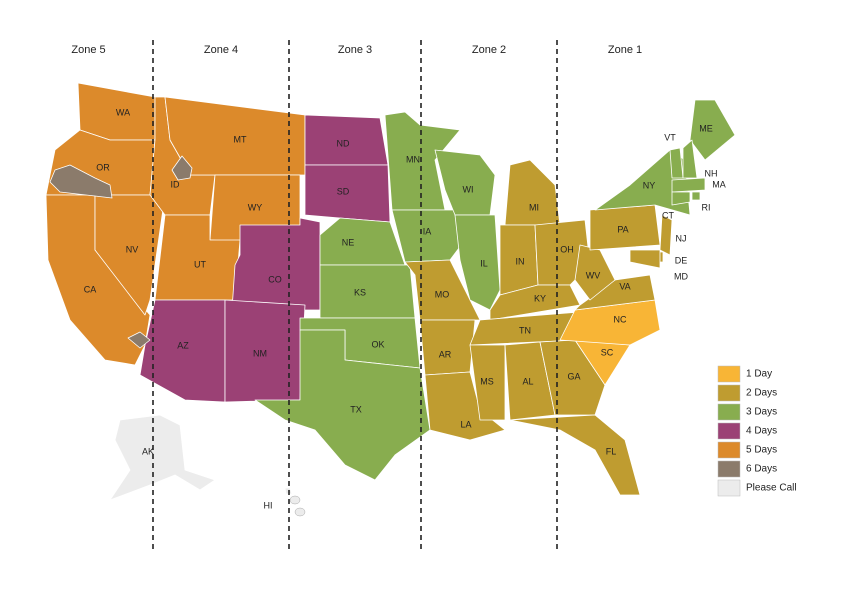  What do you see at coordinates (88, 50) in the screenshot?
I see `zone-label: Zone 5` at bounding box center [88, 50].